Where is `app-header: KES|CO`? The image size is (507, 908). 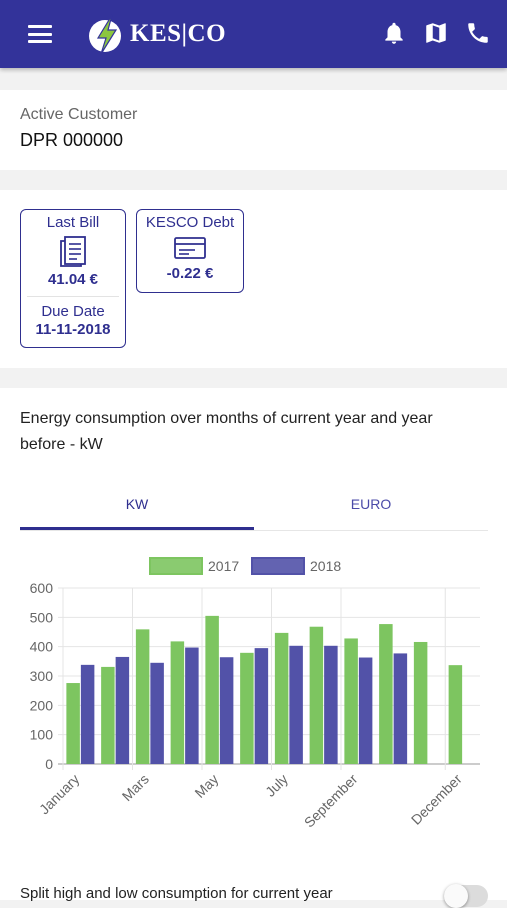
app-header: KES|CO is located at coordinates (253, 34).